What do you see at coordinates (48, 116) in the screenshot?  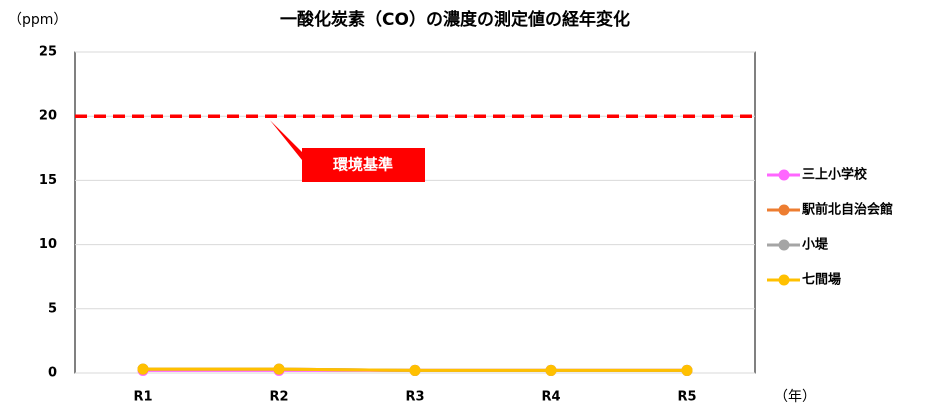 I see `y-tick-label: 20` at bounding box center [48, 116].